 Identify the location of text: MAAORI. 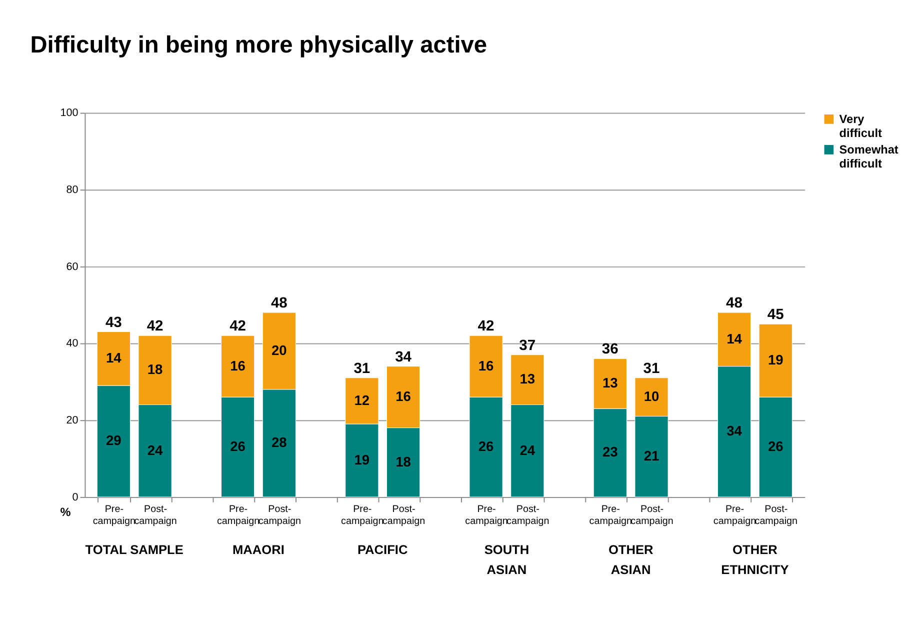
(258, 550).